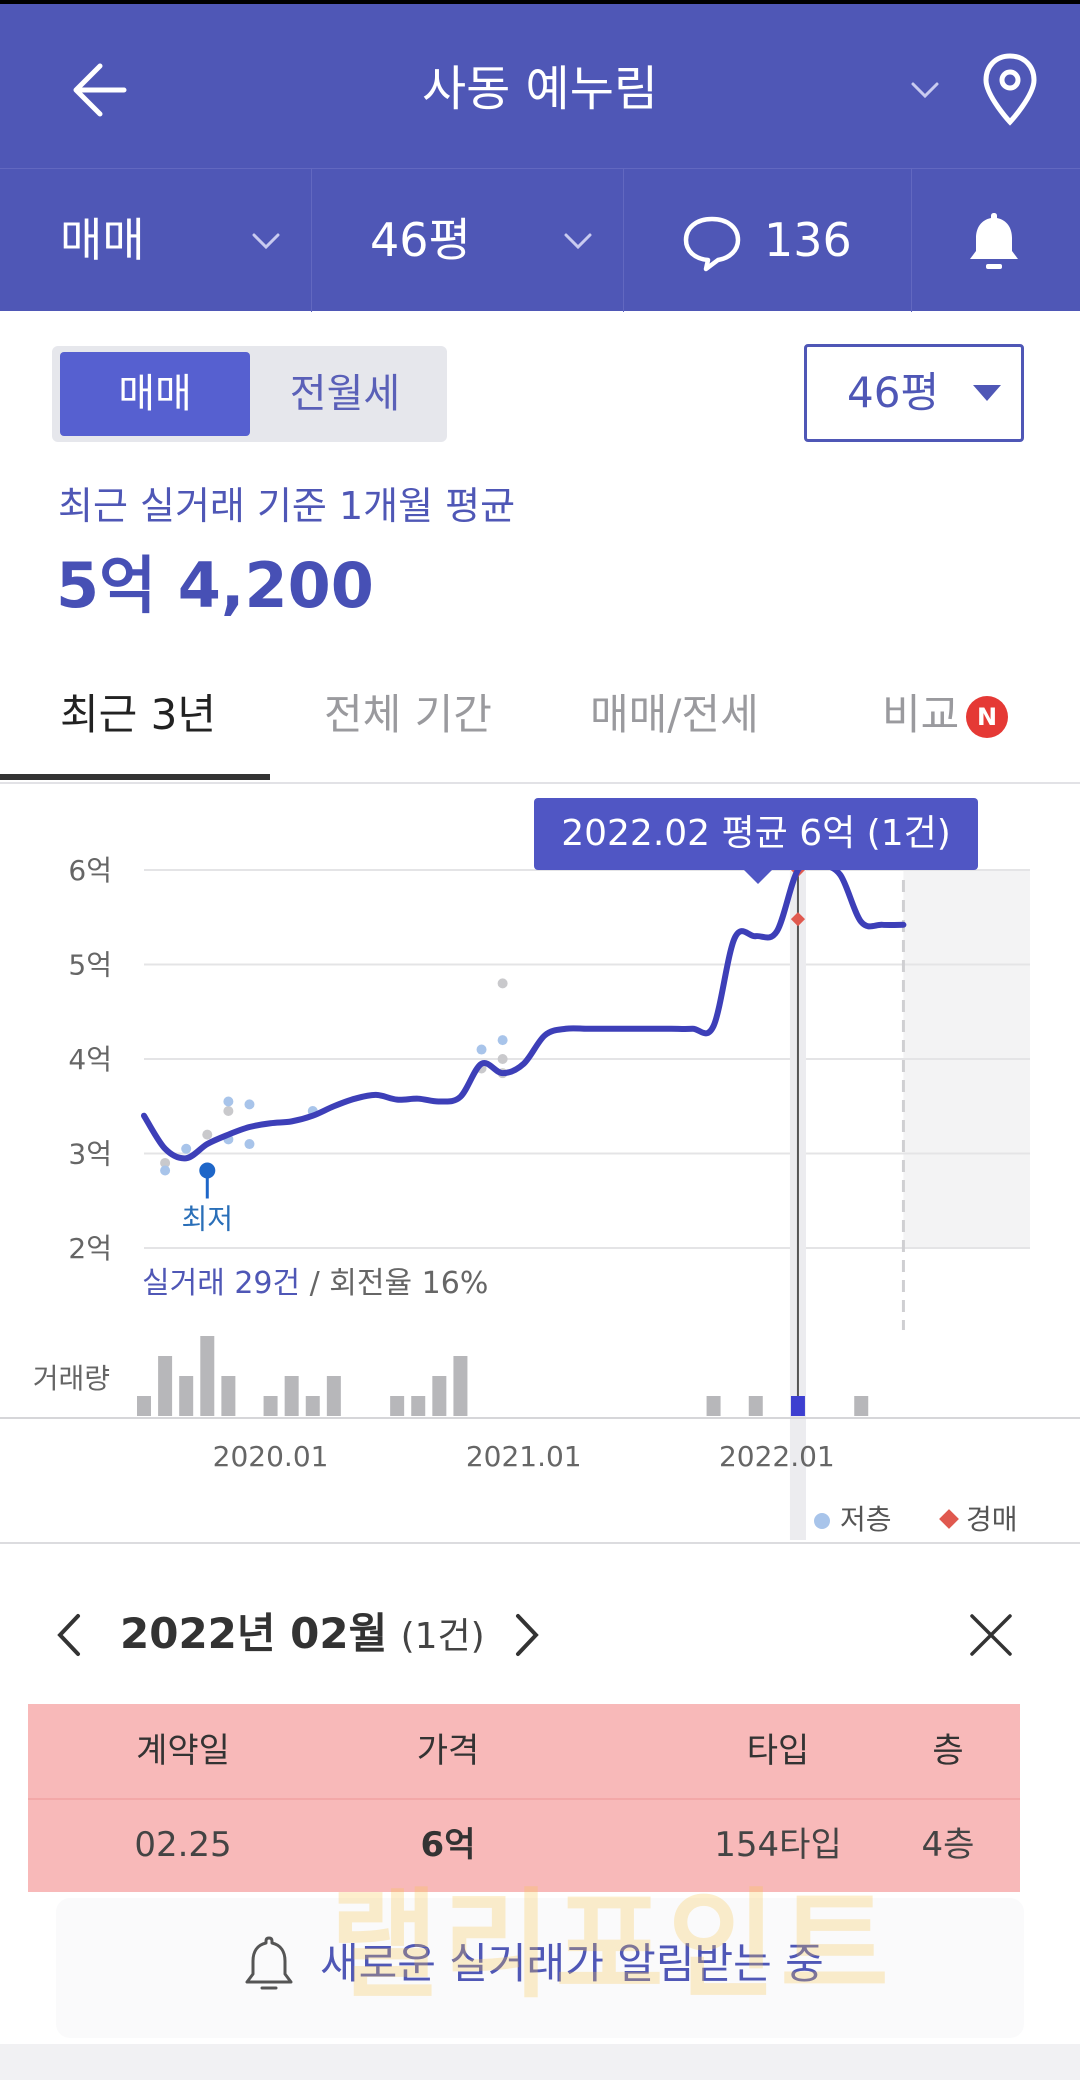 Image resolution: width=1080 pixels, height=2080 pixels. I want to click on table-divider, so click(524, 1799).